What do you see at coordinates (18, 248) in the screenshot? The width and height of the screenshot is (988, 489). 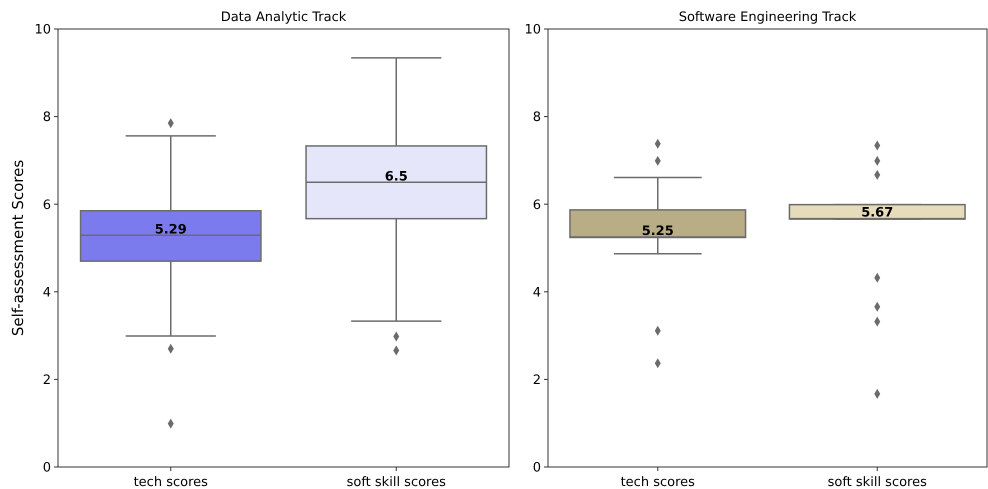 I see `y-axis-title: Self-assessment Scores` at bounding box center [18, 248].